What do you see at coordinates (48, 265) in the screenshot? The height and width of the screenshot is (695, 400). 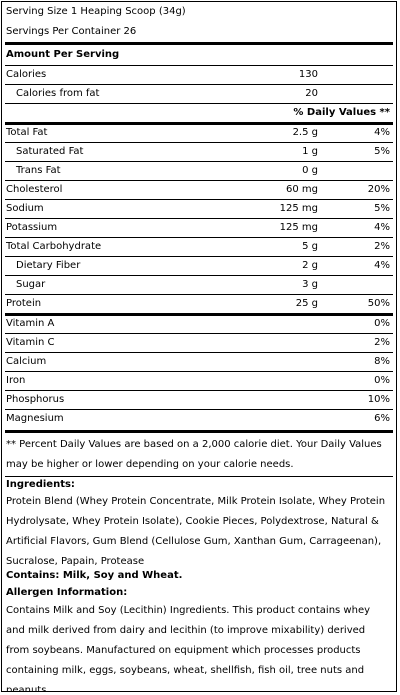 I see `nutrient-label: Dietary Fiber` at bounding box center [48, 265].